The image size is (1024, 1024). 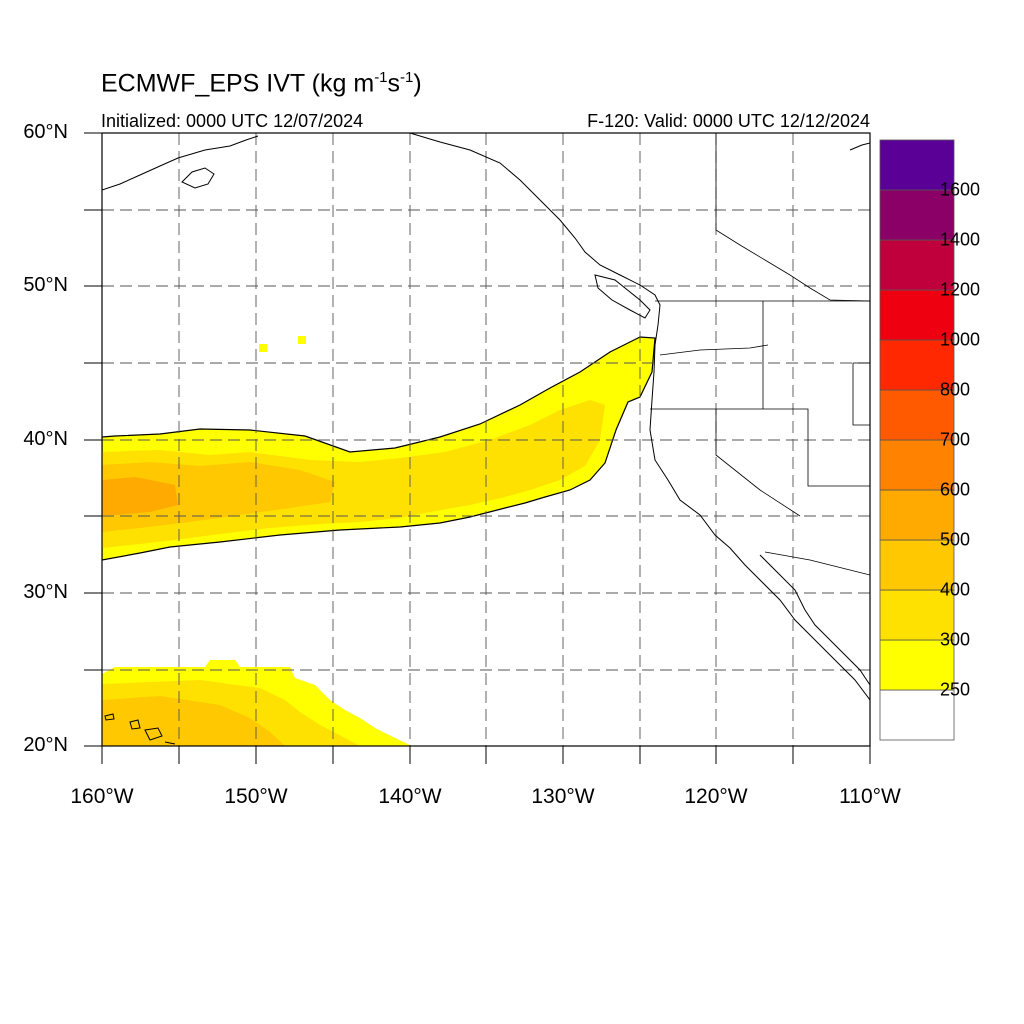 What do you see at coordinates (955, 589) in the screenshot?
I see `colorbar-label: 400` at bounding box center [955, 589].